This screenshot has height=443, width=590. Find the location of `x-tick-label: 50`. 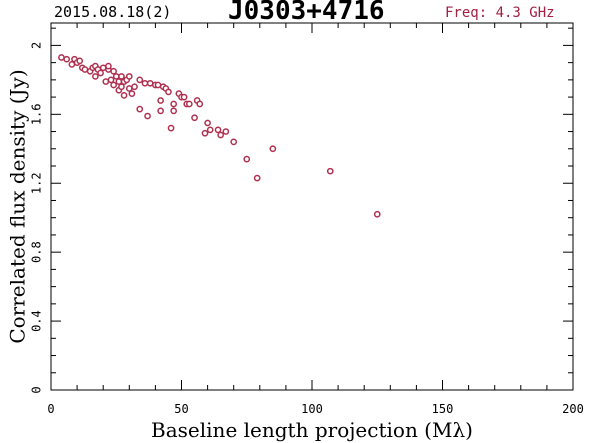

x-tick-label: 50 is located at coordinates (181, 409).